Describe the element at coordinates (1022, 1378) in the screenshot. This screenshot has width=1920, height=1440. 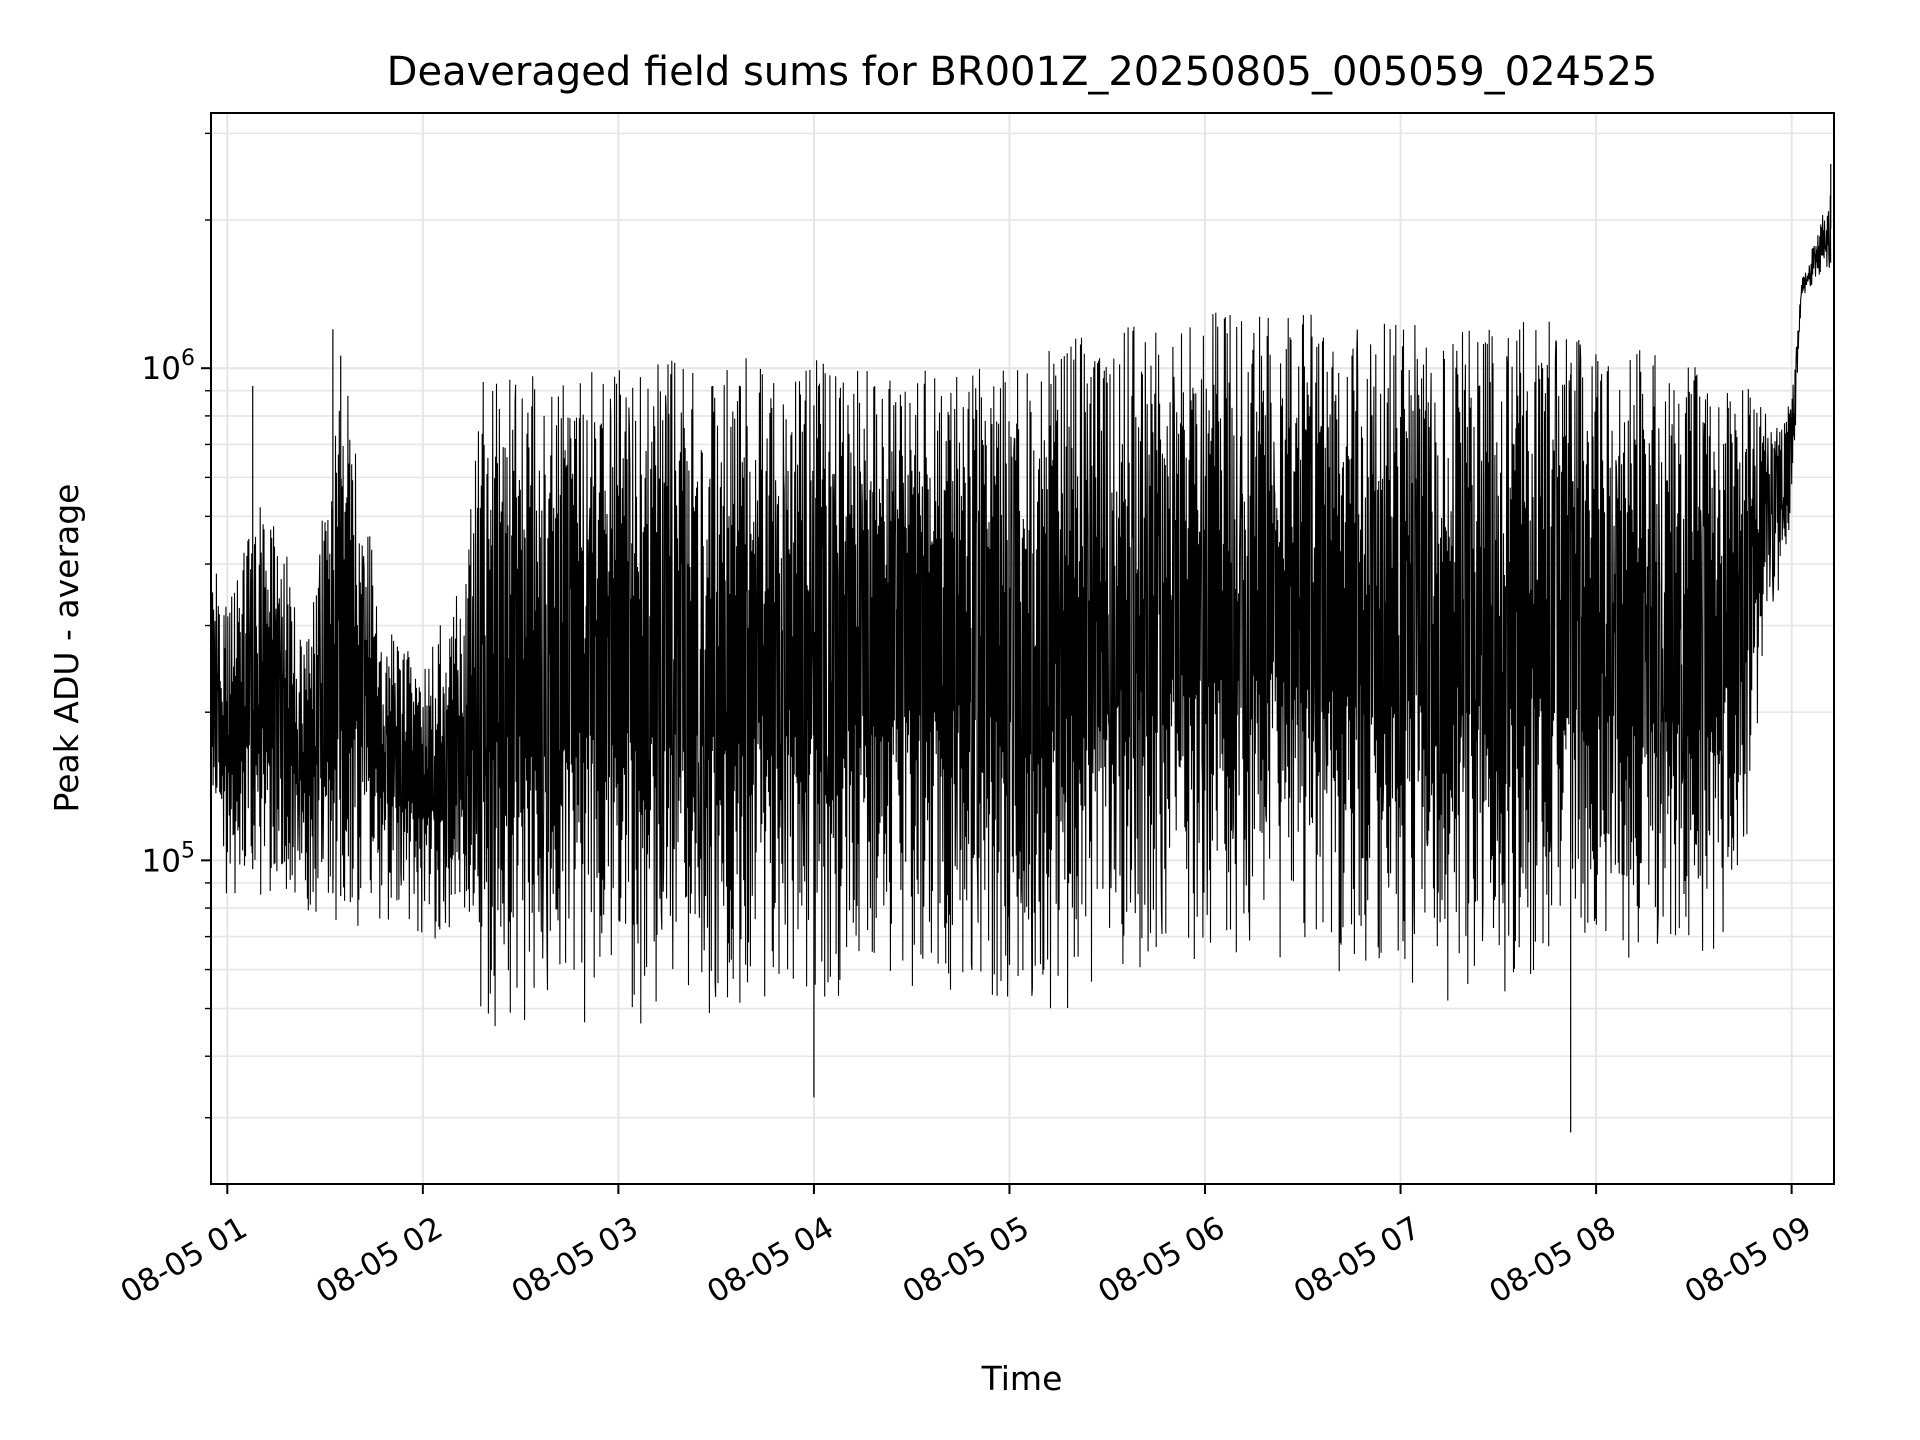
I see `x-axis-title: Time` at that location.